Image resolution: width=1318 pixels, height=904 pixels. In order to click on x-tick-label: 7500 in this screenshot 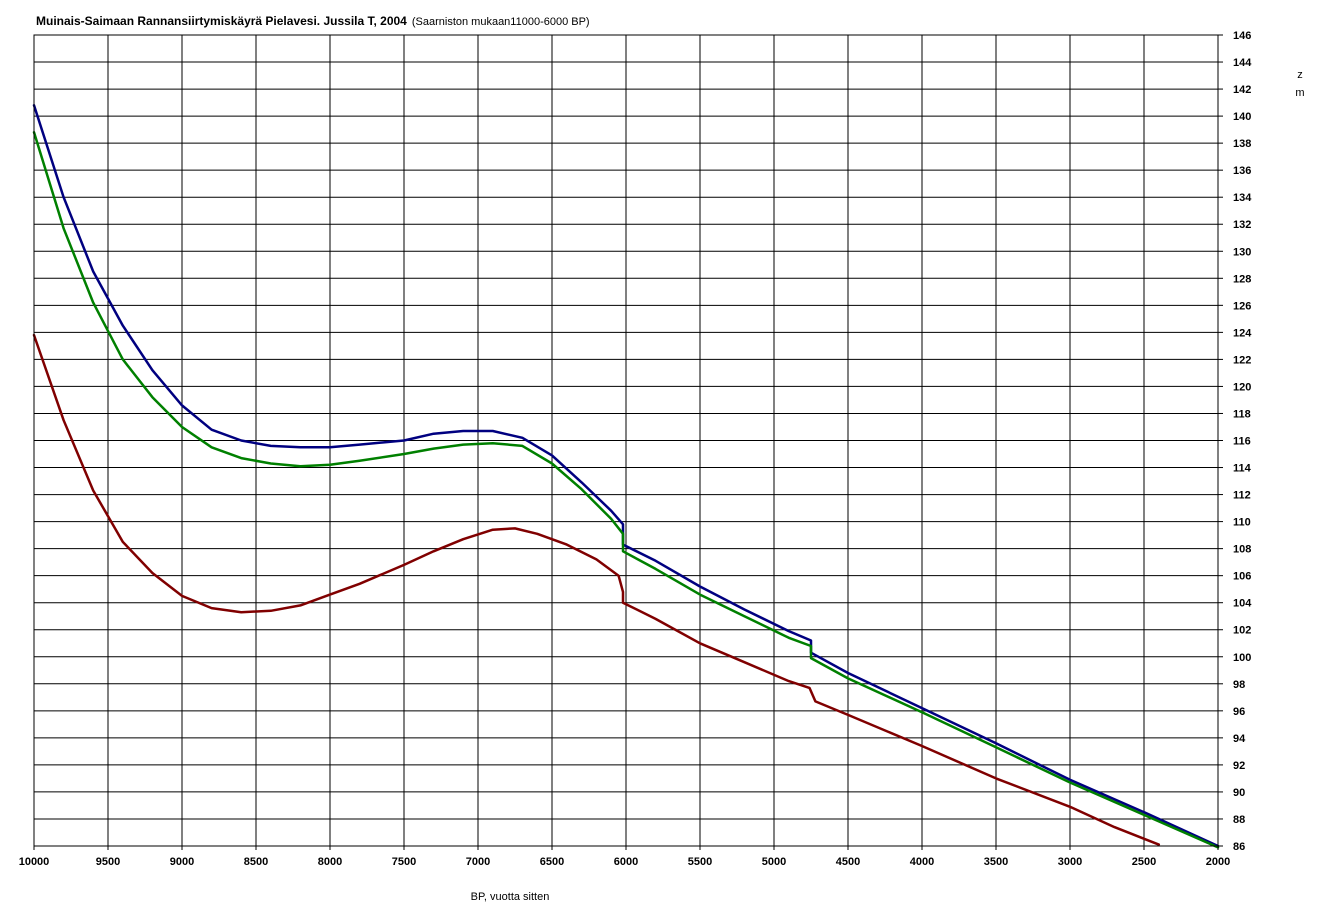, I will do `click(404, 862)`.